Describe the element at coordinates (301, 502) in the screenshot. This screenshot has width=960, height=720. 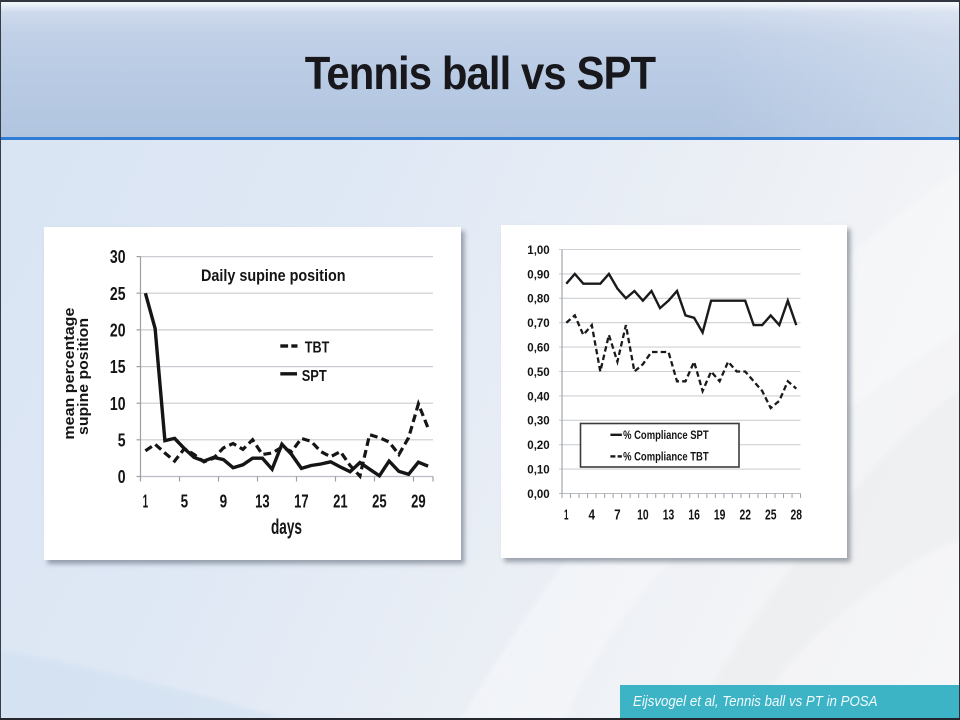
I see `svg-text: 17` at that location.